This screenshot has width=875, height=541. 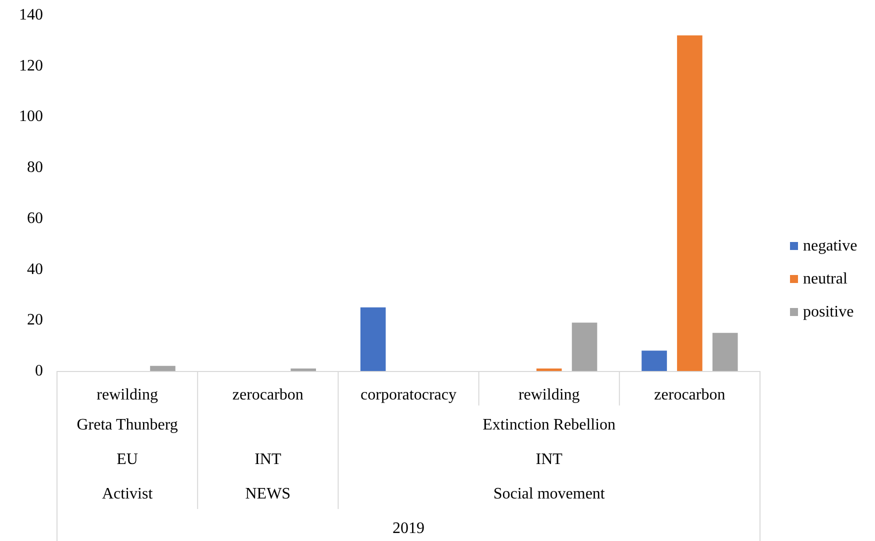 What do you see at coordinates (549, 493) in the screenshot?
I see `text: Social movement` at bounding box center [549, 493].